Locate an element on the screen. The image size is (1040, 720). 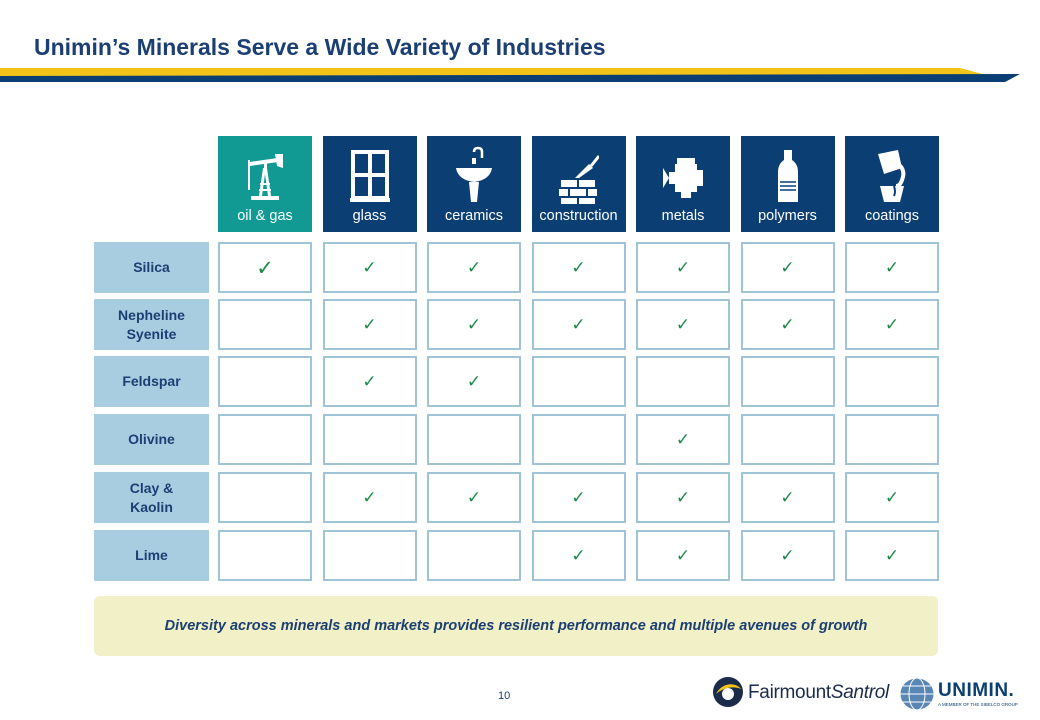
mineral-label: Nepheline Syenite is located at coordinates (151, 324).